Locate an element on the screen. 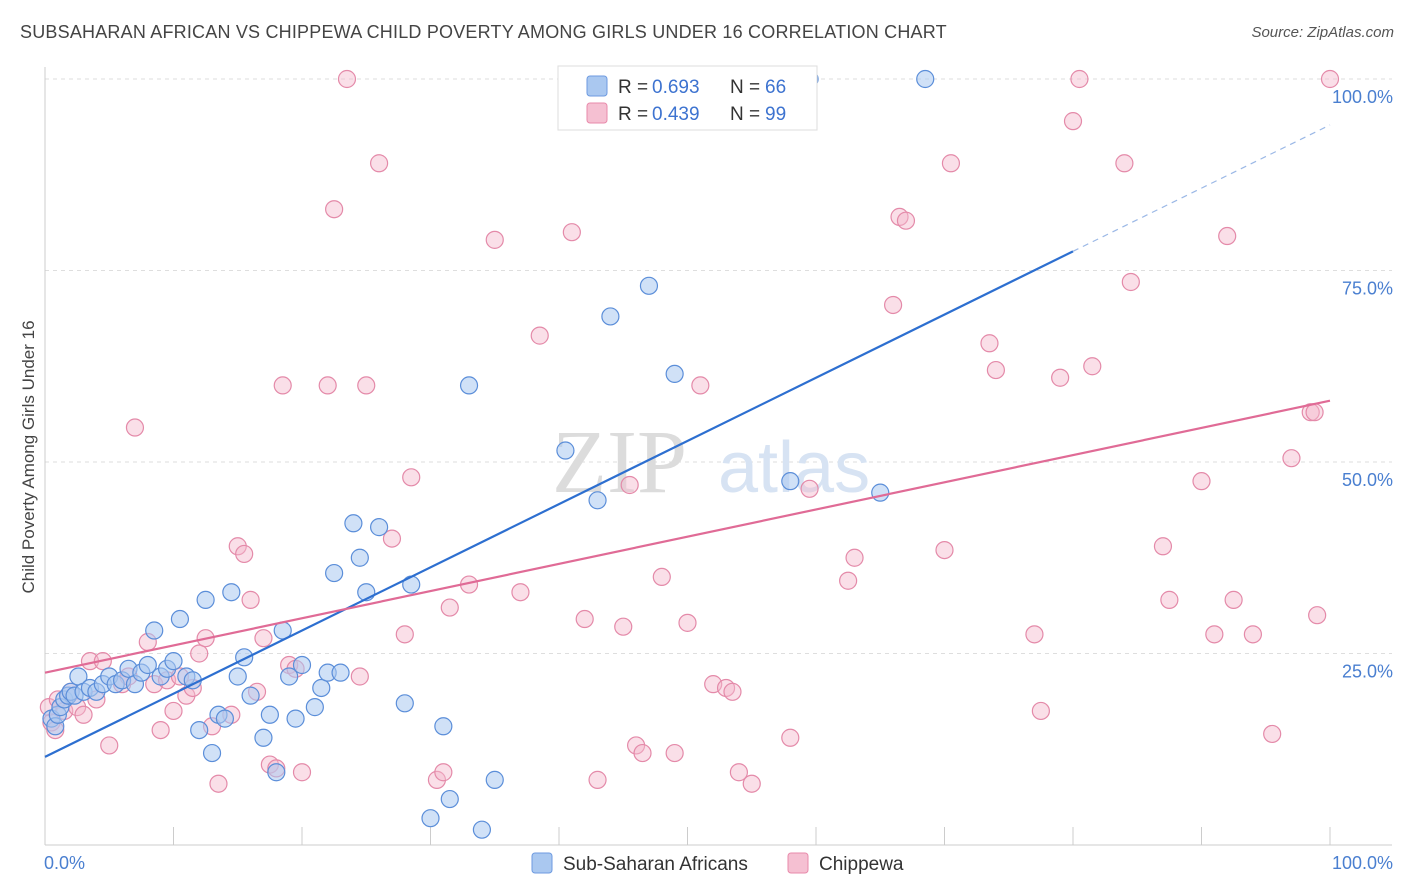 The height and width of the screenshot is (892, 1406). legend-n-label-1: N = is located at coordinates (745, 87).